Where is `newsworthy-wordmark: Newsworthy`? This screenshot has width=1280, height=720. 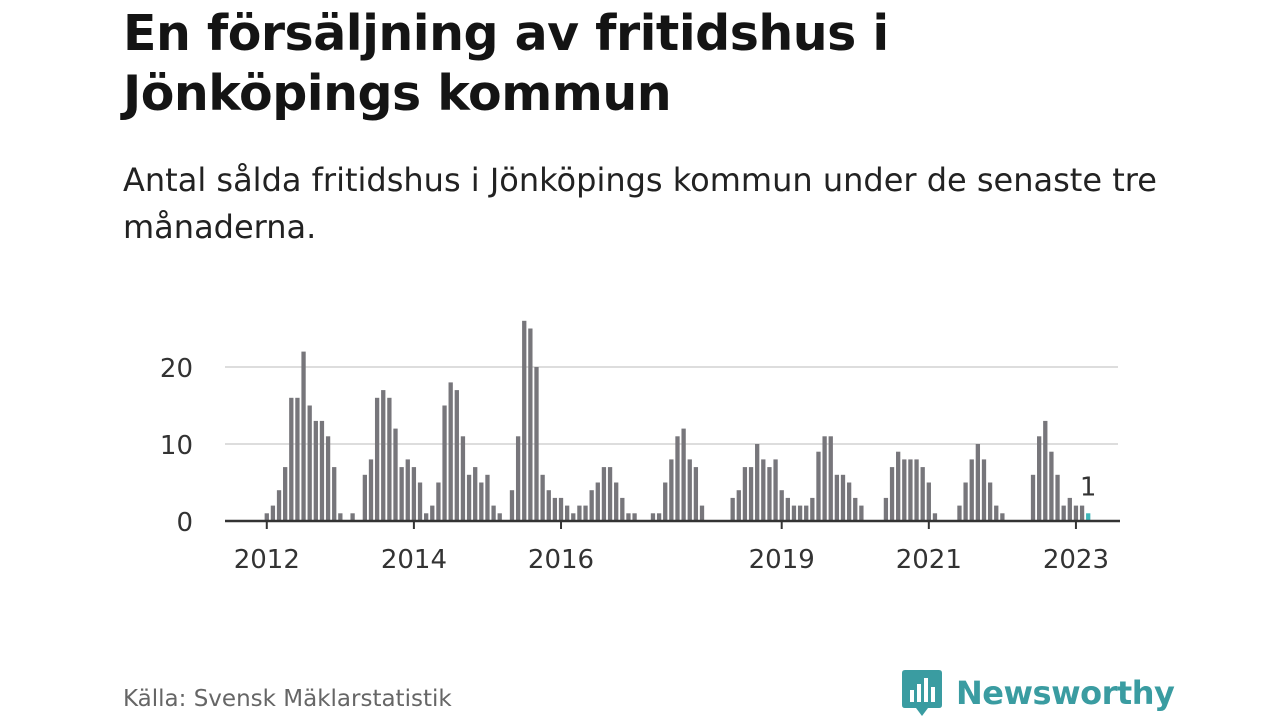
newsworthy-wordmark: Newsworthy is located at coordinates (1065, 693).